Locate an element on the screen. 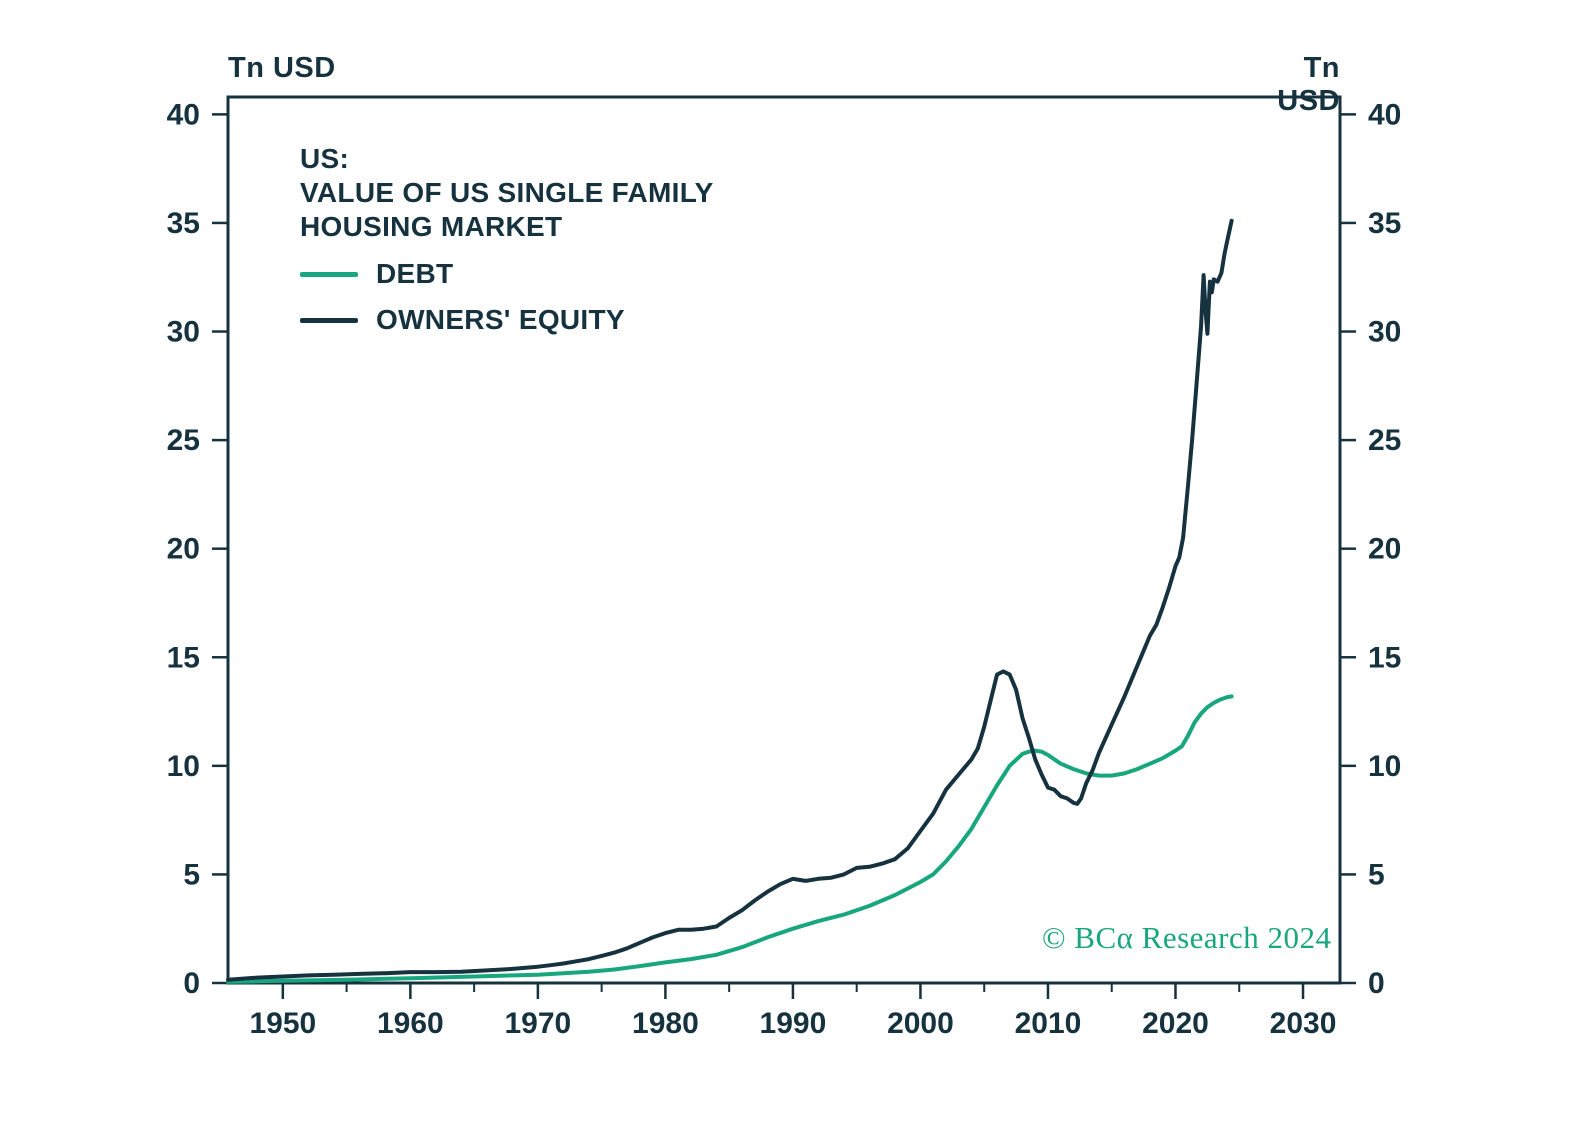 Image resolution: width=1596 pixels, height=1144 pixels. svg-text: 1970 is located at coordinates (538, 1023).